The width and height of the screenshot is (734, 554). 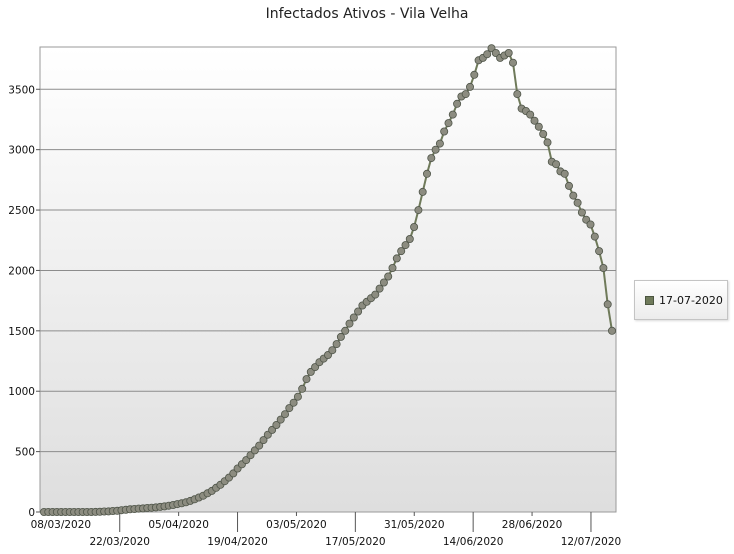 I want to click on x-tick-label: 19/04/2020, so click(x=237, y=542).